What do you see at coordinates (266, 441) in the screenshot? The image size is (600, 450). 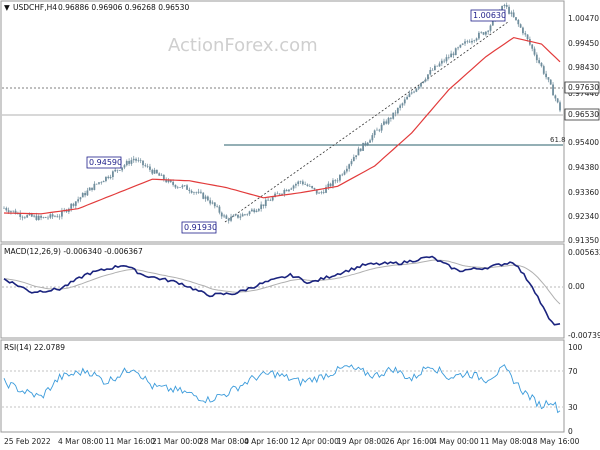 I see `x-tick: 4 Apr 16:00` at bounding box center [266, 441].